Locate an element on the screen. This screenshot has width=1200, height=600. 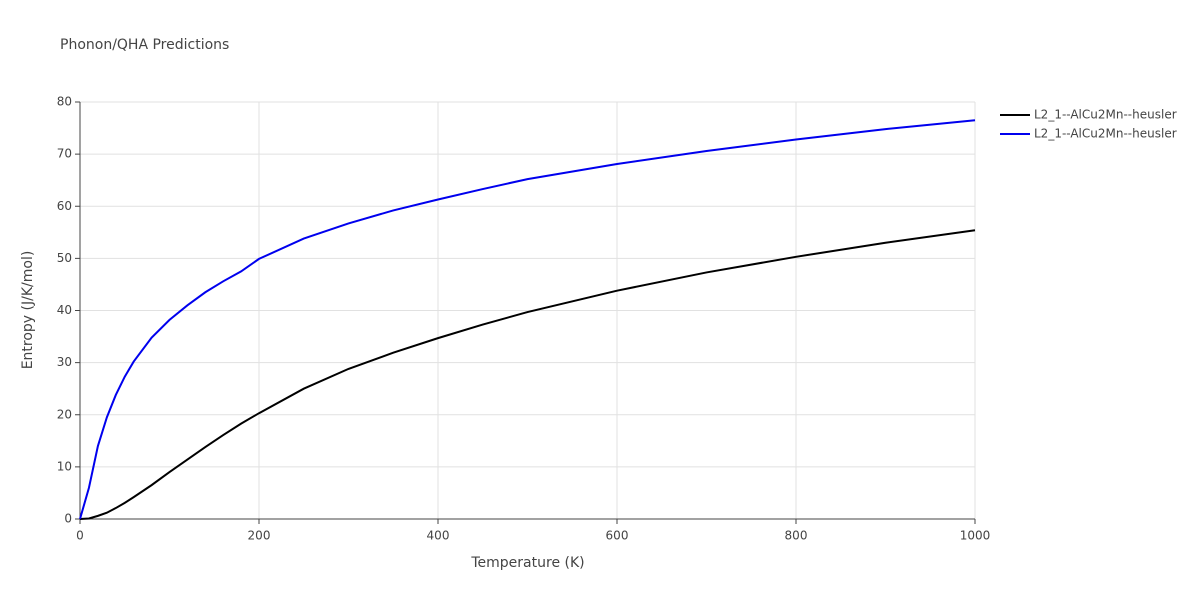
x-tick-label: 200 is located at coordinates (259, 536).